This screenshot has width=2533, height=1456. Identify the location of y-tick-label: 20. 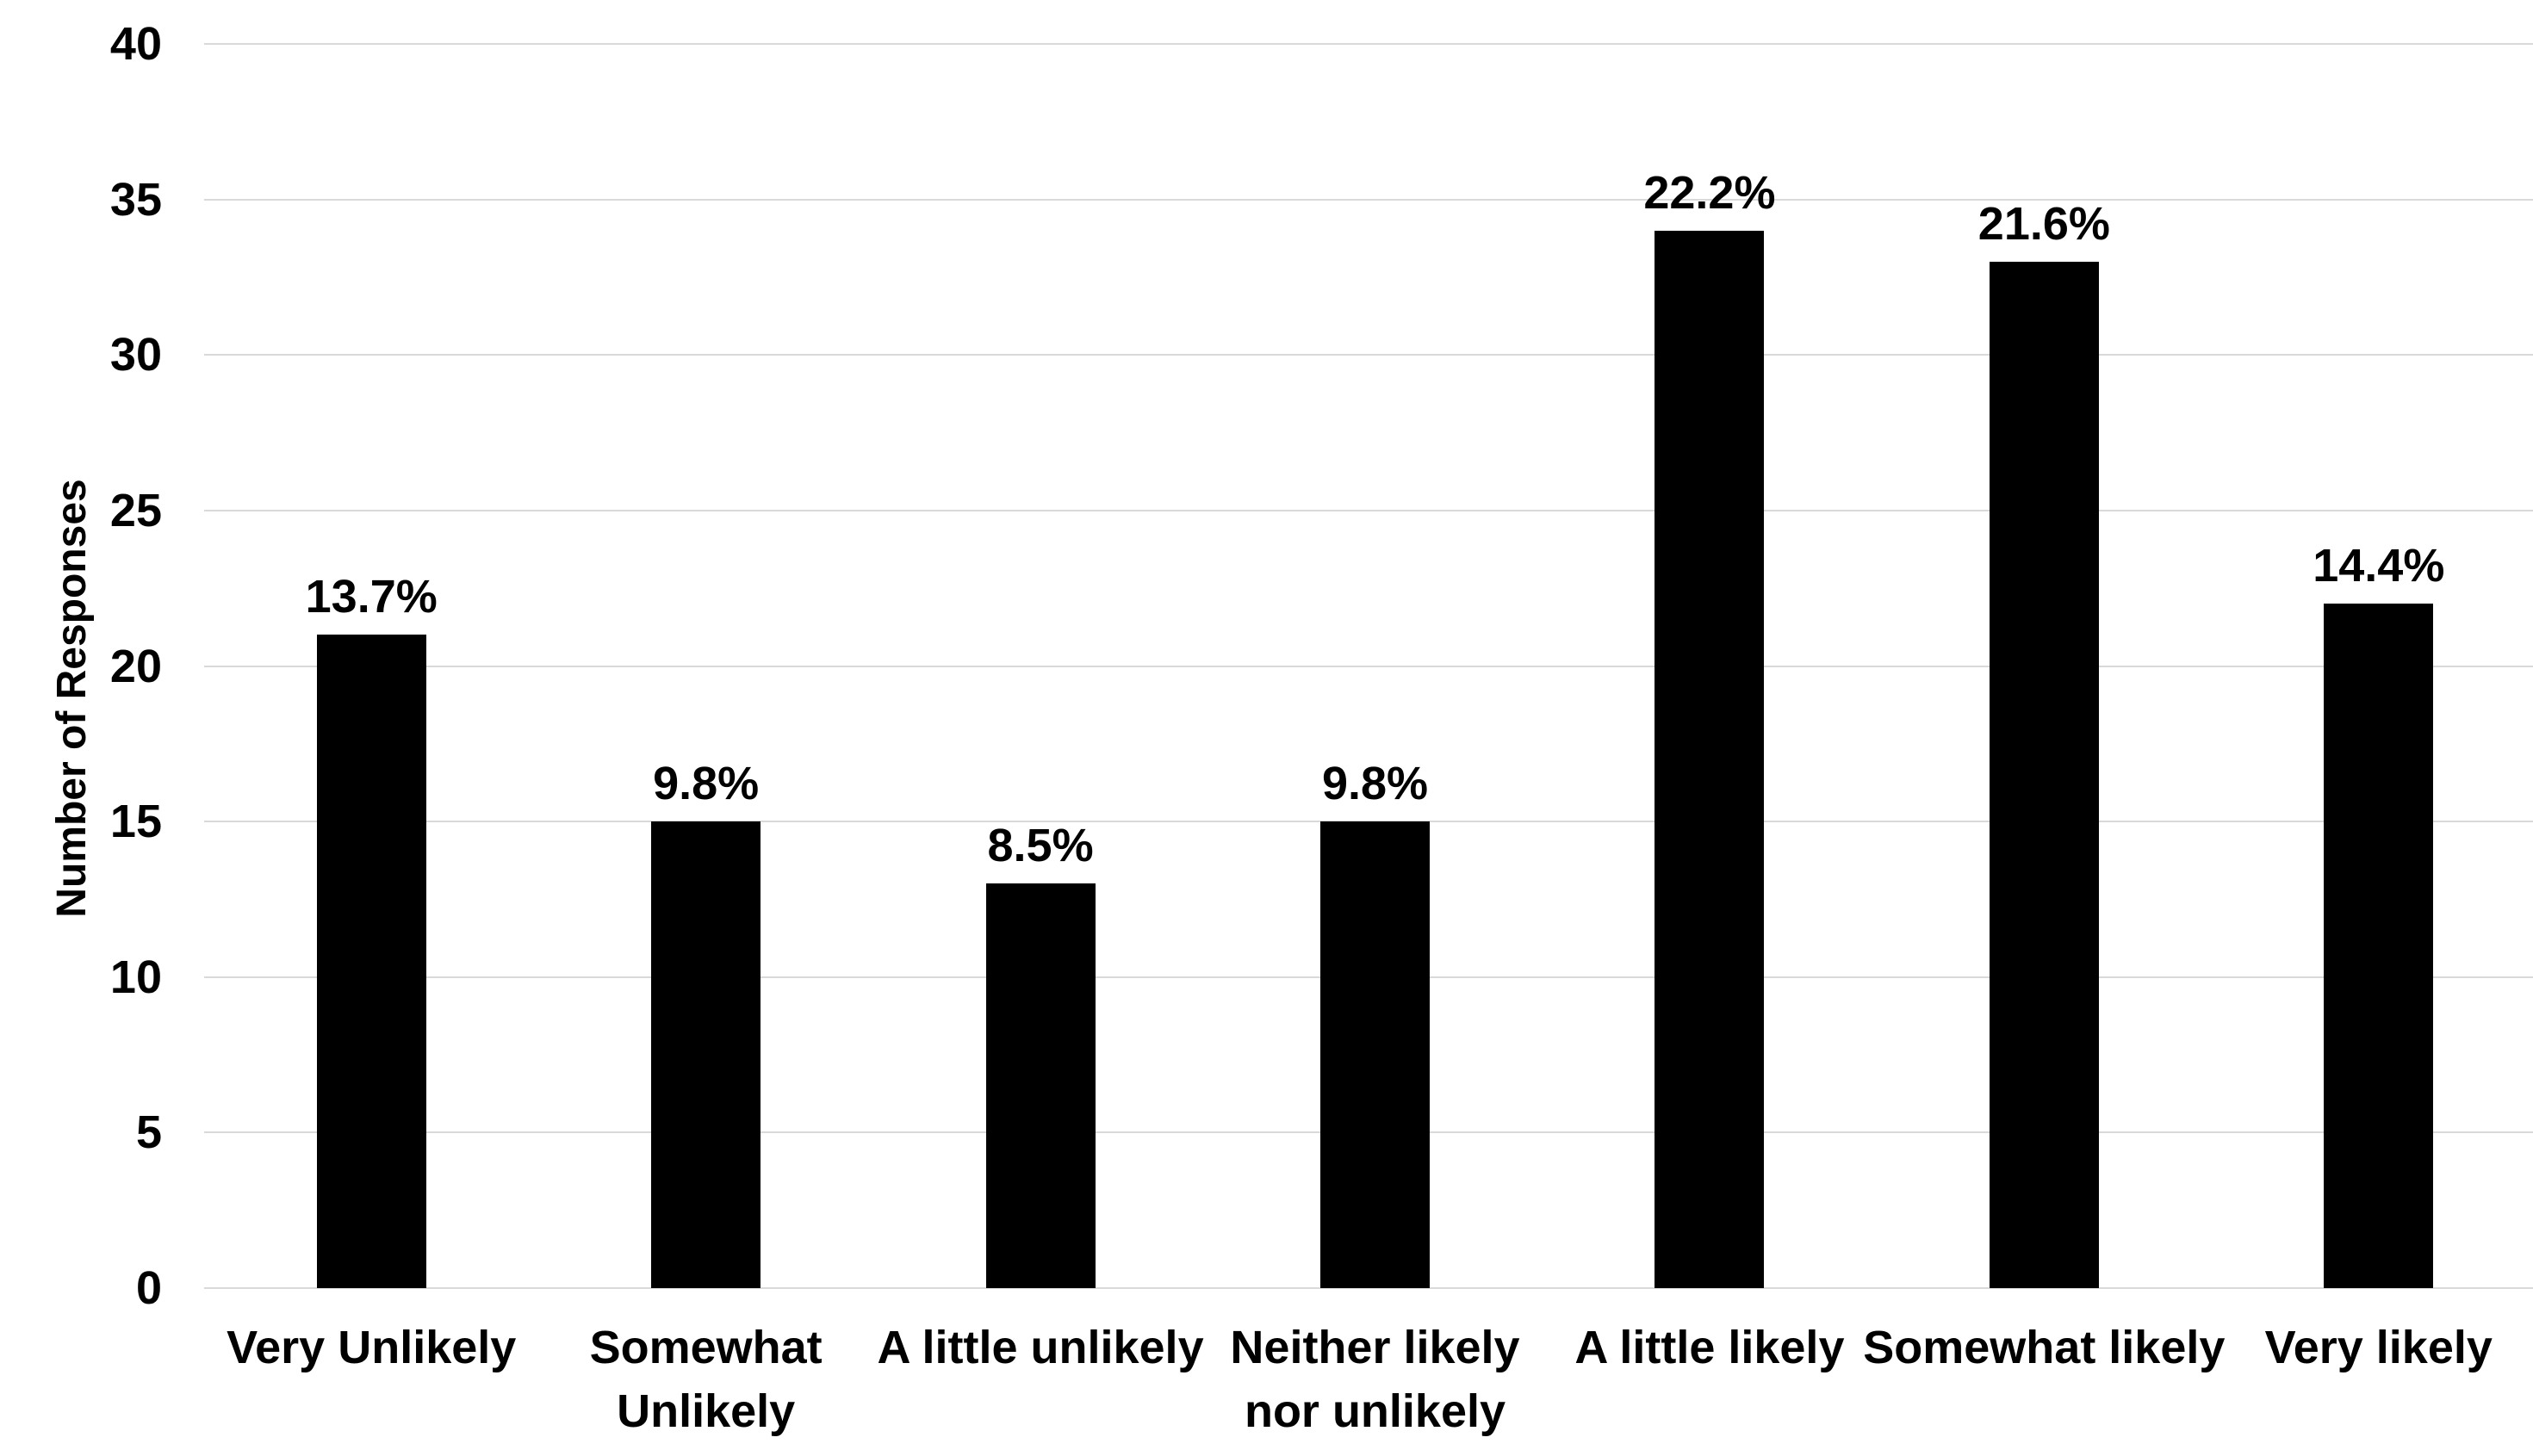
(135, 666).